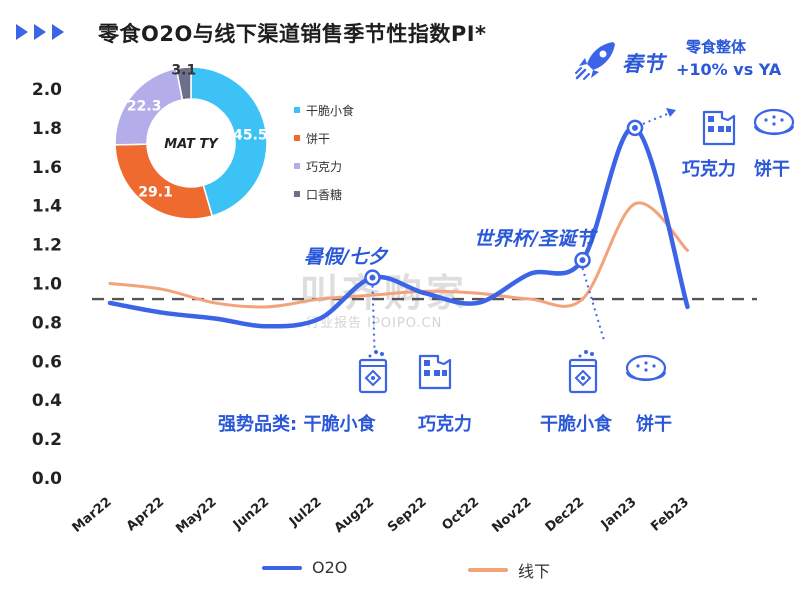 This screenshot has height=591, width=803. Describe the element at coordinates (716, 47) in the screenshot. I see `annotation-overall-1: 零食整体` at that location.